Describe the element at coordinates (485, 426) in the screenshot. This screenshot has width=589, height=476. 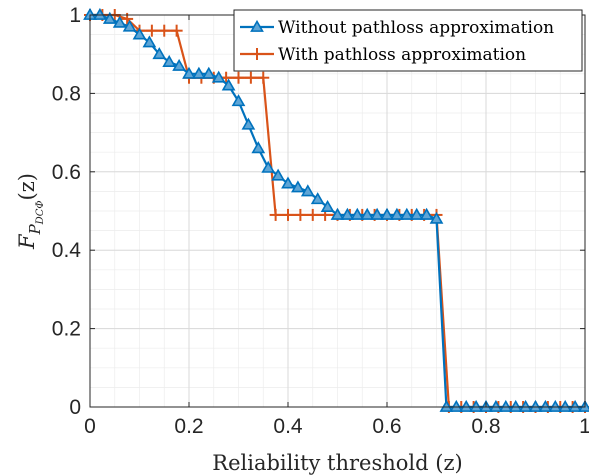
I see `x-tick-label: 0.8` at that location.